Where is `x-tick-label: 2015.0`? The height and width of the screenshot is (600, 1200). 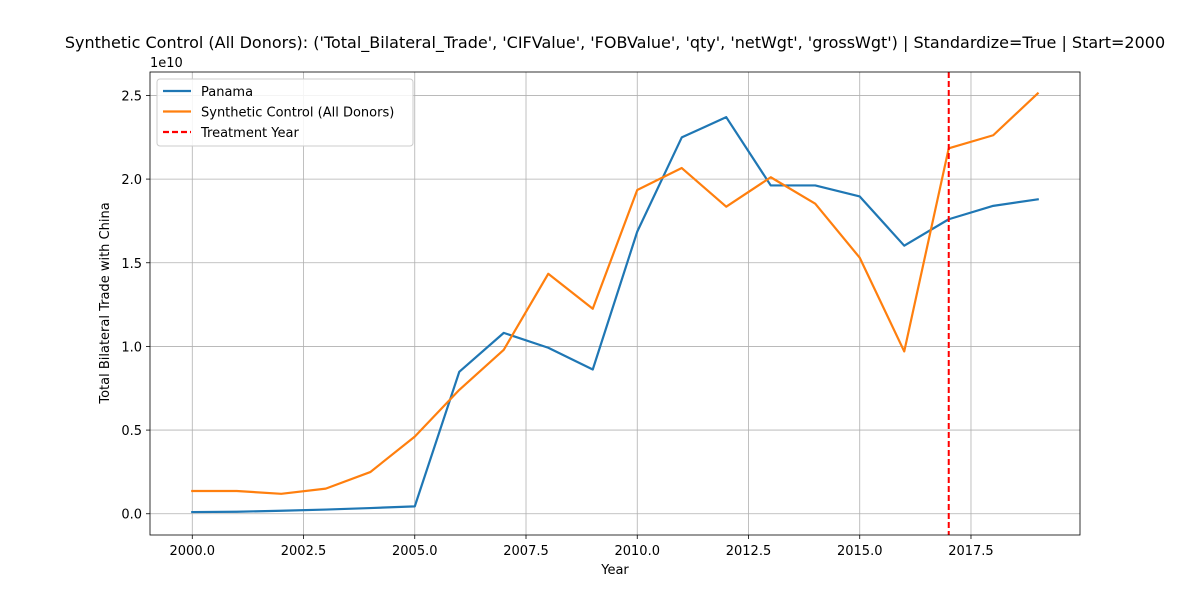
x-tick-label: 2015.0 is located at coordinates (860, 551).